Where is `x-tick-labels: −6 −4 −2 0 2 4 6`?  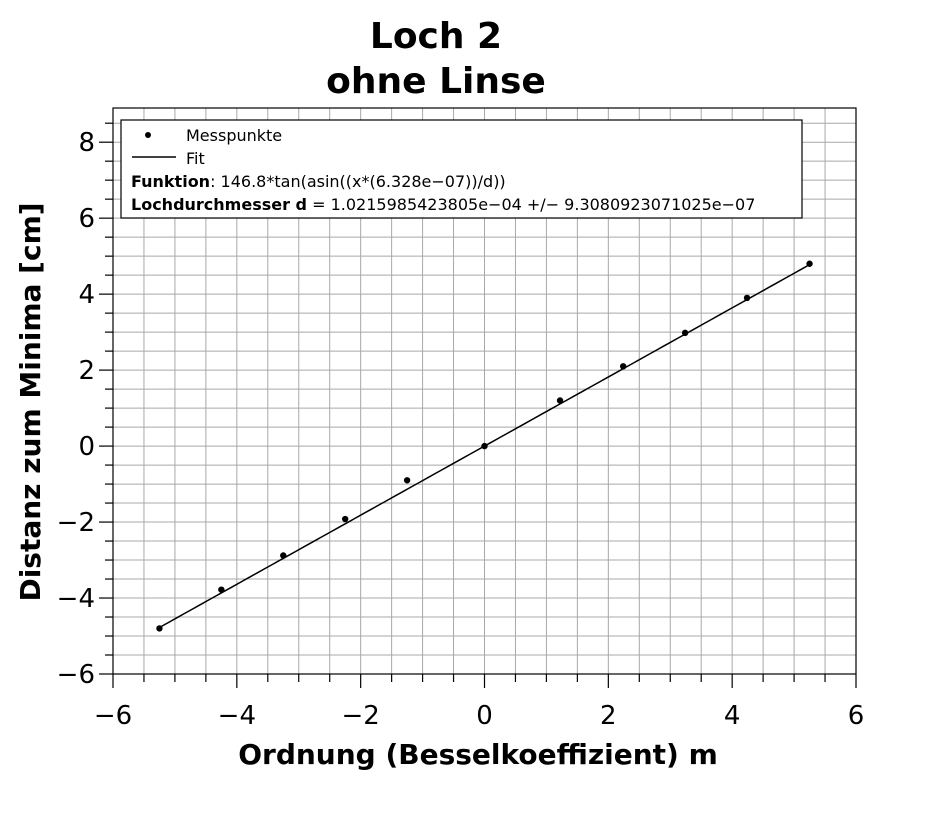 x-tick-labels: −6 −4 −2 0 2 4 6 is located at coordinates (479, 716).